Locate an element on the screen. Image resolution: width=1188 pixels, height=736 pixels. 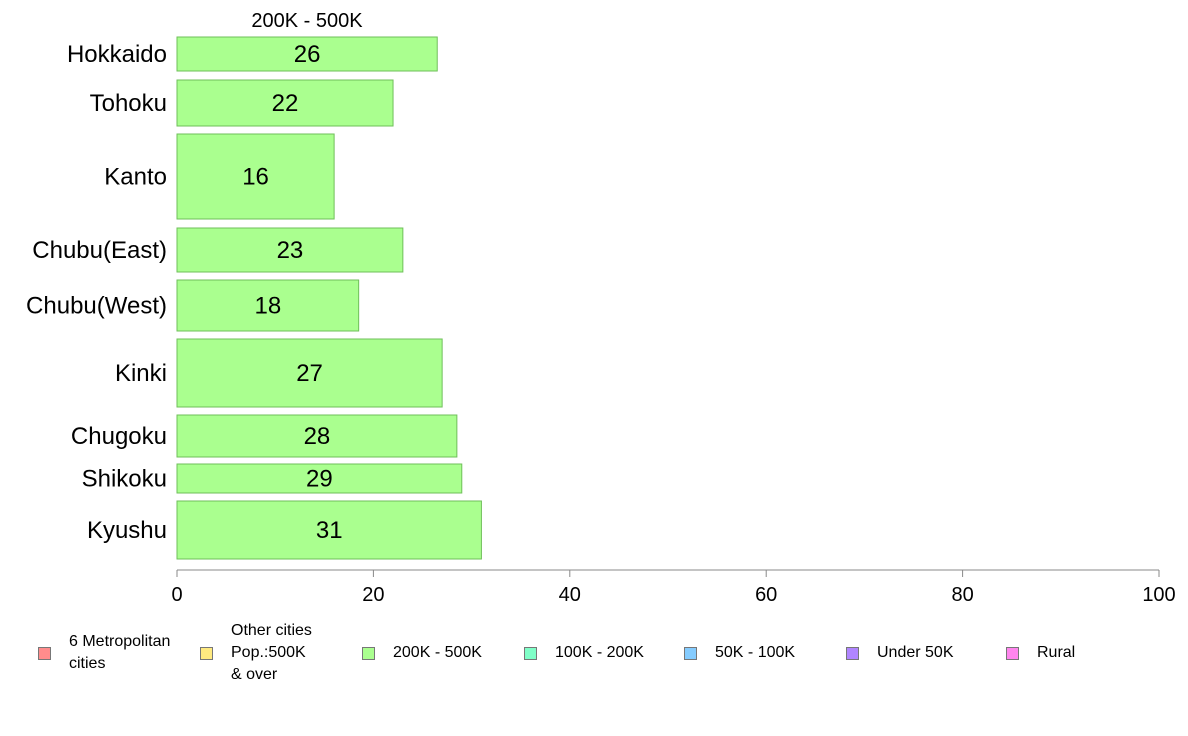
legend-item: Under 50K is located at coordinates (900, 653).